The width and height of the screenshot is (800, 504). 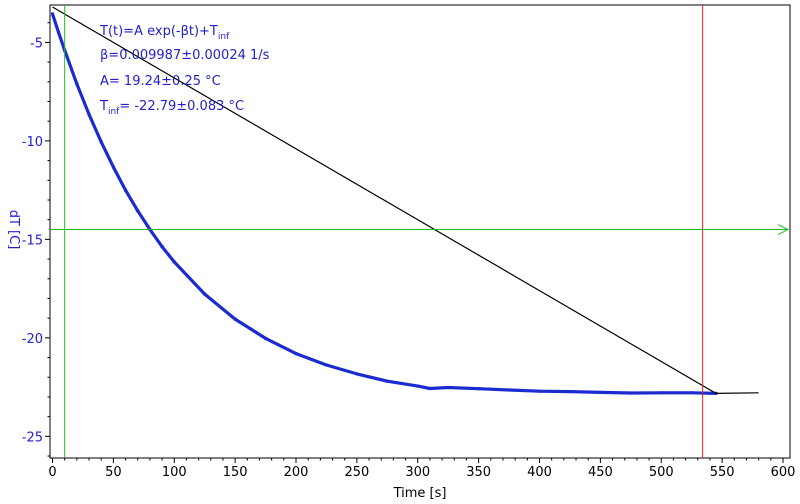 I want to click on x-tick-label: 550, so click(x=722, y=472).